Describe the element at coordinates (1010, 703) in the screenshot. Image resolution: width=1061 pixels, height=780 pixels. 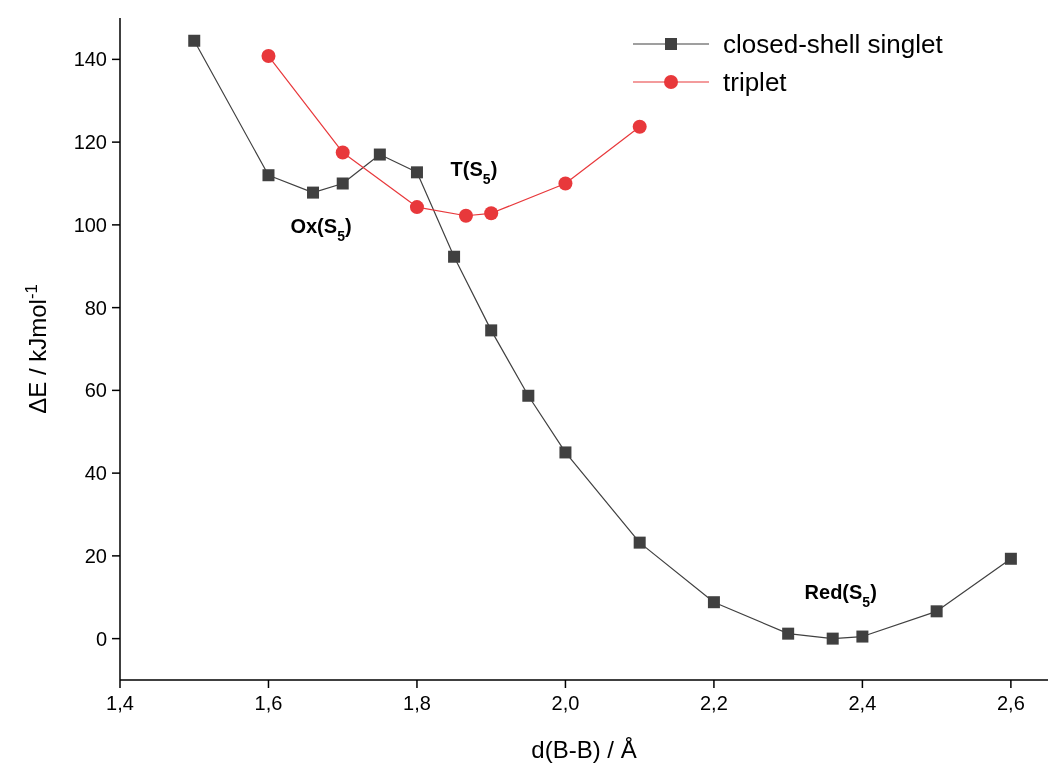
I see `x-tick-label: 2,6` at that location.